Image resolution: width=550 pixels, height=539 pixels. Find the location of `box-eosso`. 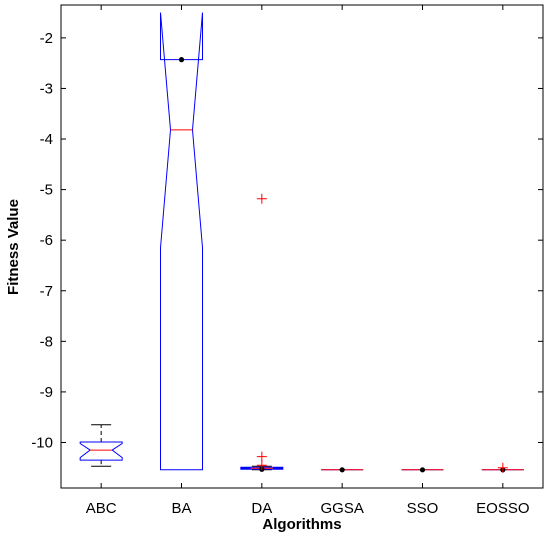

box-eosso is located at coordinates (502, 467).